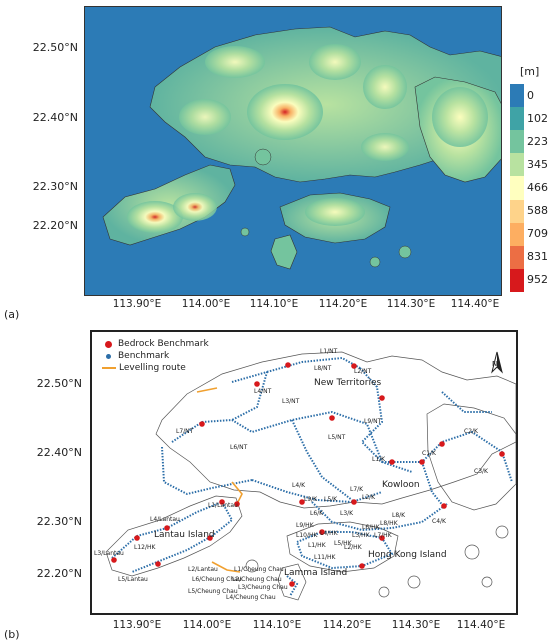  What do you see at coordinates (369, 497) in the screenshot?
I see `route-label: L2/K` at bounding box center [369, 497].